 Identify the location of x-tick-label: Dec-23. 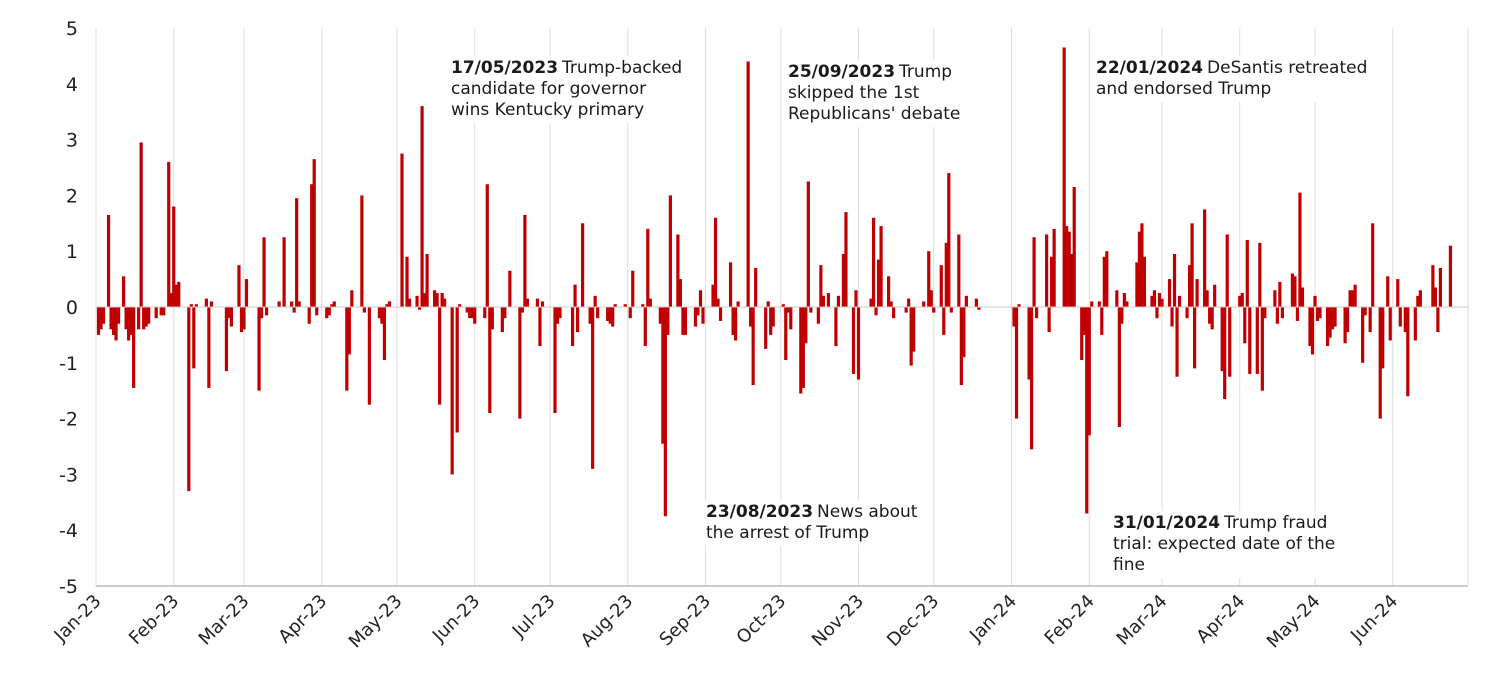
(913, 621).